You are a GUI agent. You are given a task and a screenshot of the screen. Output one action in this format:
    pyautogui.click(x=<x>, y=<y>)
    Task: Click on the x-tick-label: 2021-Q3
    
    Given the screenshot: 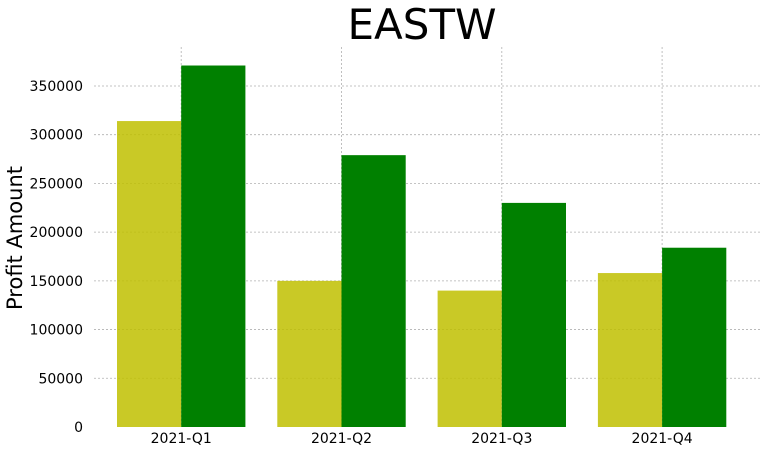 What is the action you would take?
    pyautogui.click(x=501, y=439)
    